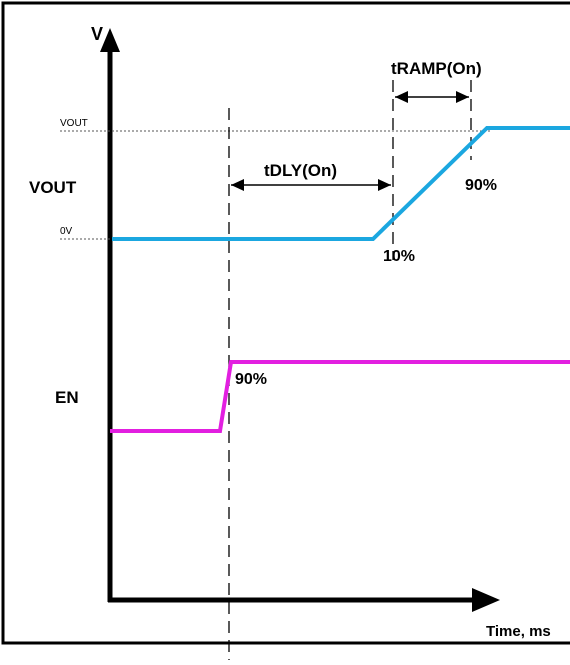 The height and width of the screenshot is (665, 570). What do you see at coordinates (110, 40) in the screenshot?
I see `y-axis-arrow-icon` at bounding box center [110, 40].